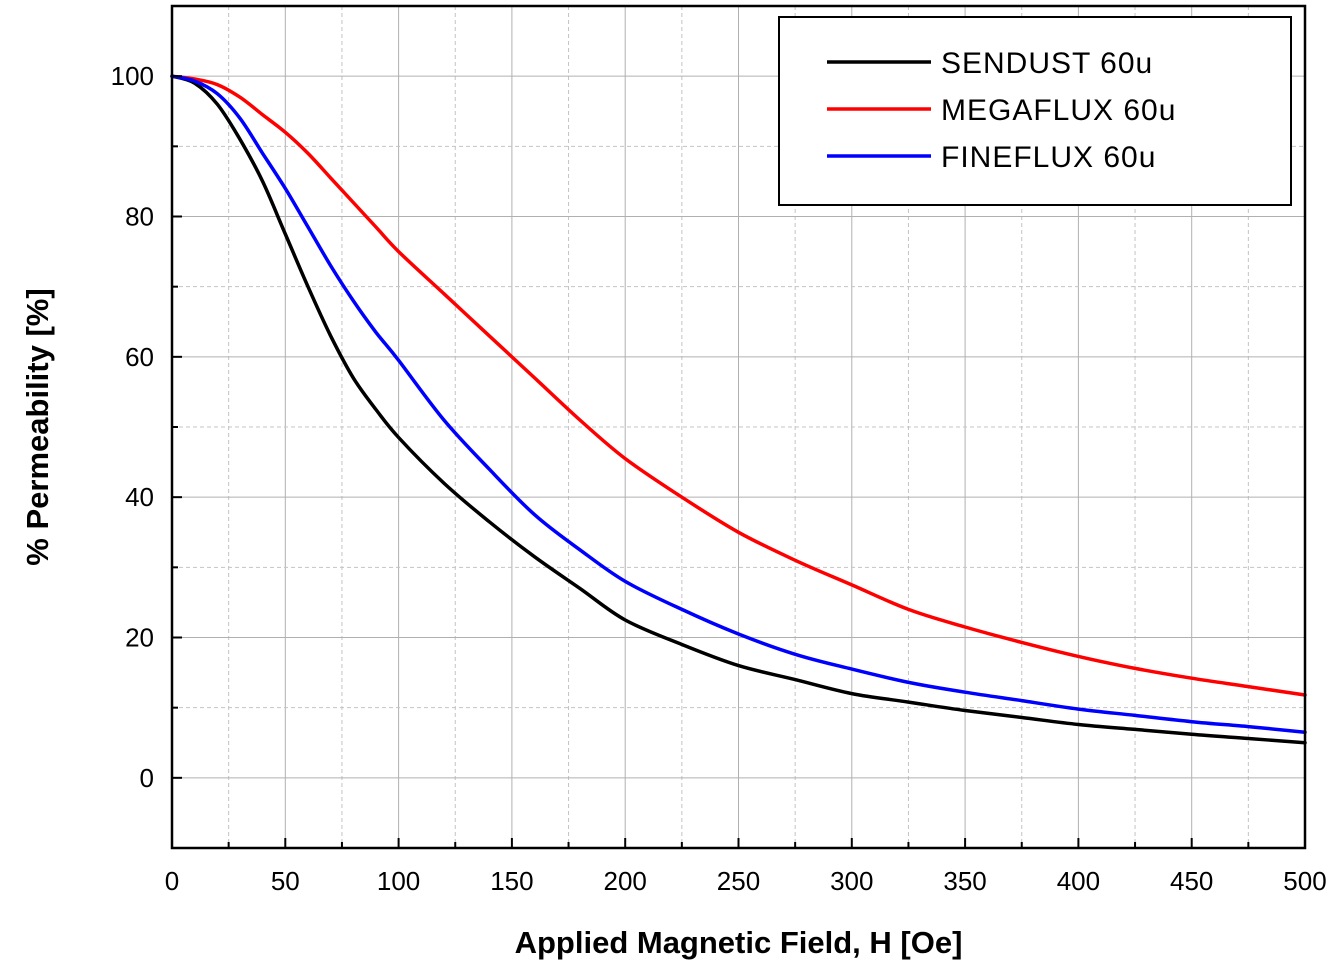 This screenshot has width=1336, height=965. What do you see at coordinates (739, 942) in the screenshot?
I see `x-axis-title: Applied Magnetic Field, H [Oe]` at bounding box center [739, 942].